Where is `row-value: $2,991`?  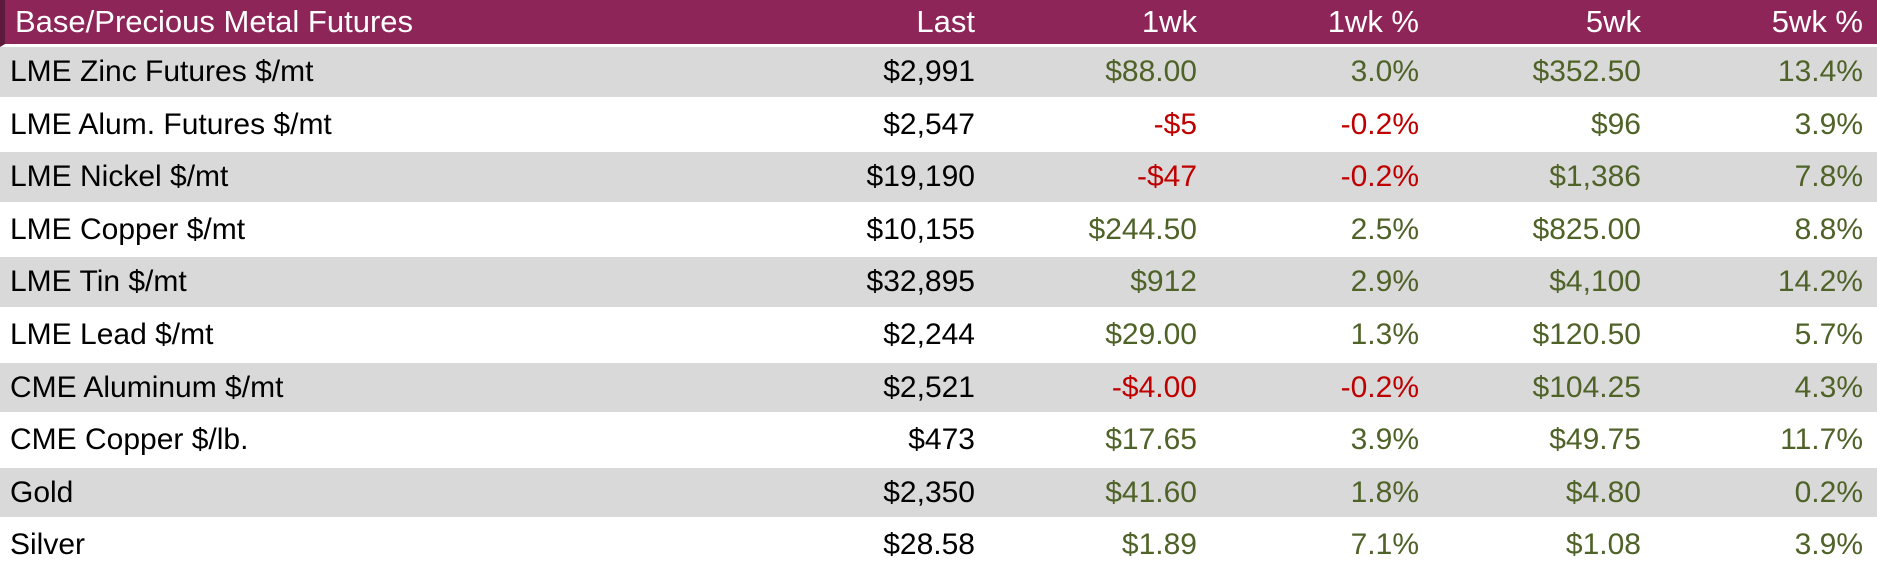
row-value: $2,991 is located at coordinates (878, 73).